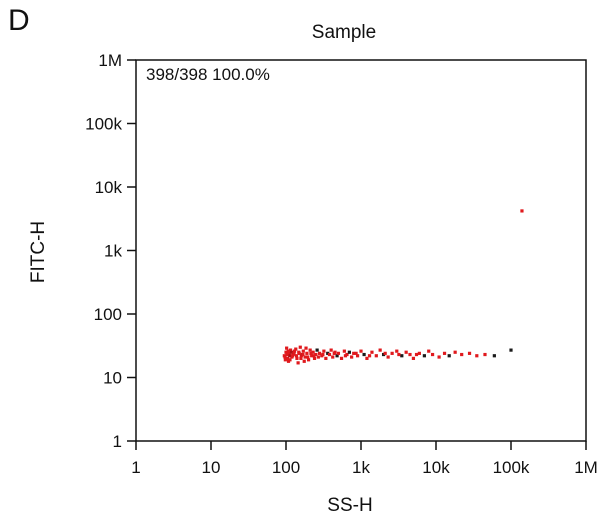  Describe the element at coordinates (112, 378) in the screenshot. I see `y-tick-label-1: 10` at that location.